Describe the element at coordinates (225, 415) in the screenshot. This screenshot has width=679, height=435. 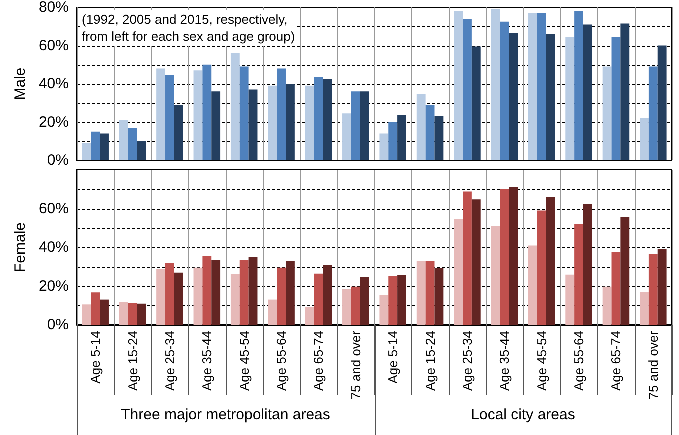
I see `text: Three major metropolitan areas` at that location.